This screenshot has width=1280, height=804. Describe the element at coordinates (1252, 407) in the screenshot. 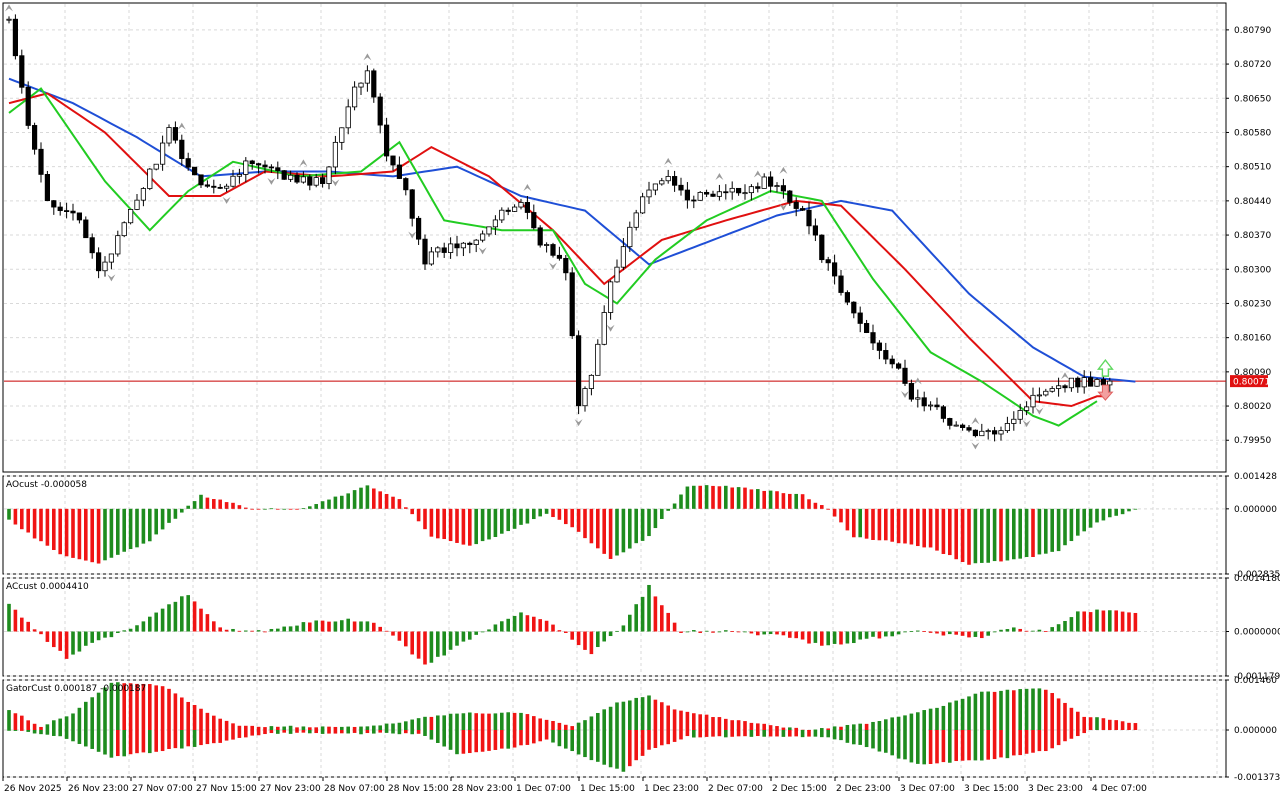

I see `y-tick-label: 0.80020` at that location.